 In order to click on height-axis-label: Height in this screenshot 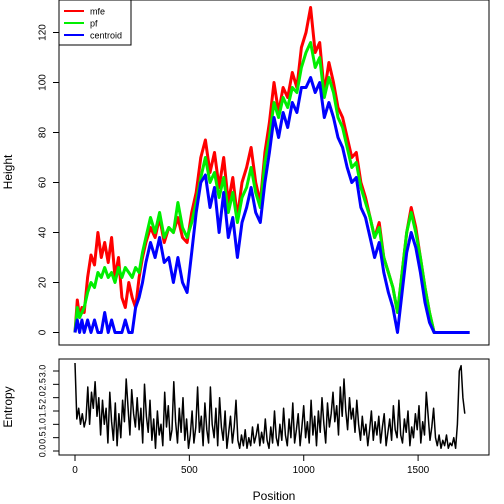, I will do `click(8, 171)`.